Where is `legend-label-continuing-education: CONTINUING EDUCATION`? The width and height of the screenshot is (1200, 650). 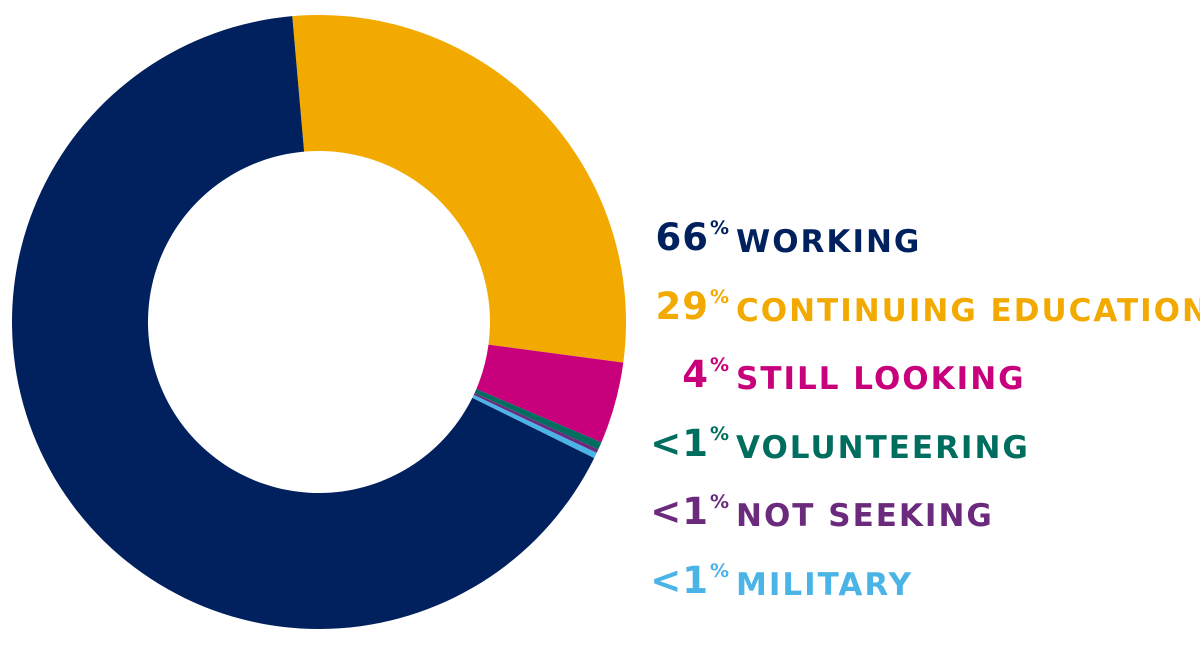
legend-label-continuing-education: CONTINUING EDUCATION is located at coordinates (968, 310).